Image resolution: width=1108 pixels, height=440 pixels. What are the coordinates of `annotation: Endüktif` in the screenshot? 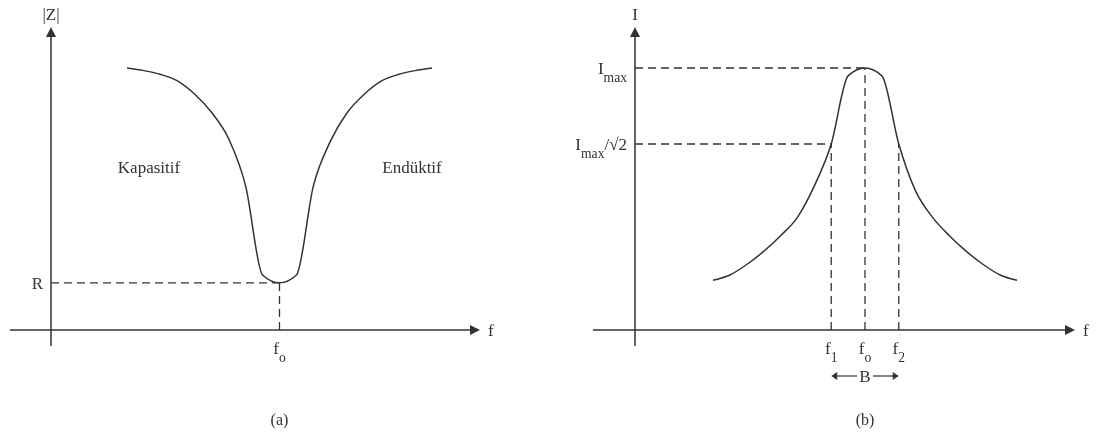 It's located at (412, 167).